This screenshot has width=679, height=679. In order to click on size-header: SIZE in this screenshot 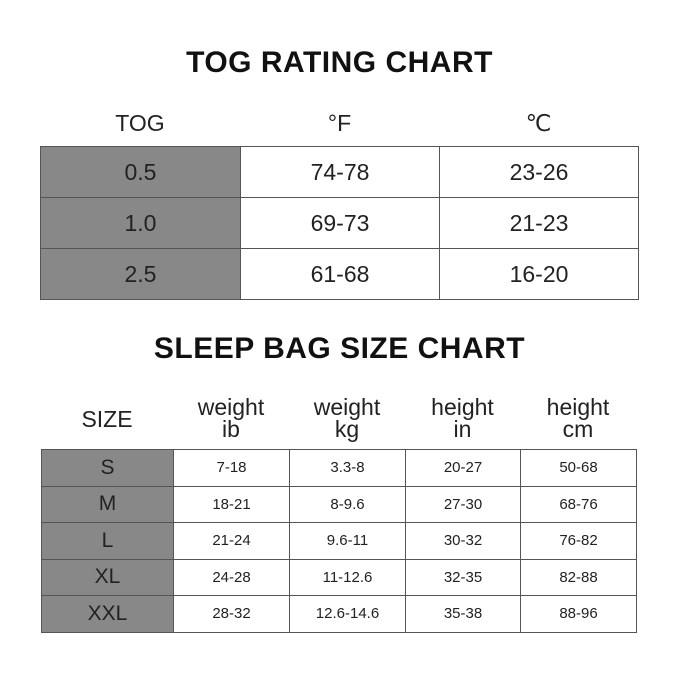, I will do `click(107, 419)`.